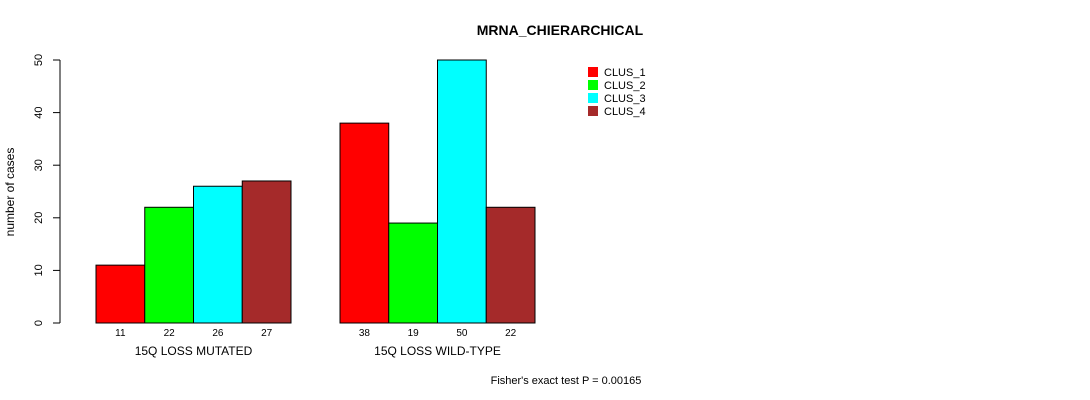 This screenshot has width=1090, height=400. Describe the element at coordinates (625, 73) in the screenshot. I see `legend-label-clus-1: CLUS_1` at that location.